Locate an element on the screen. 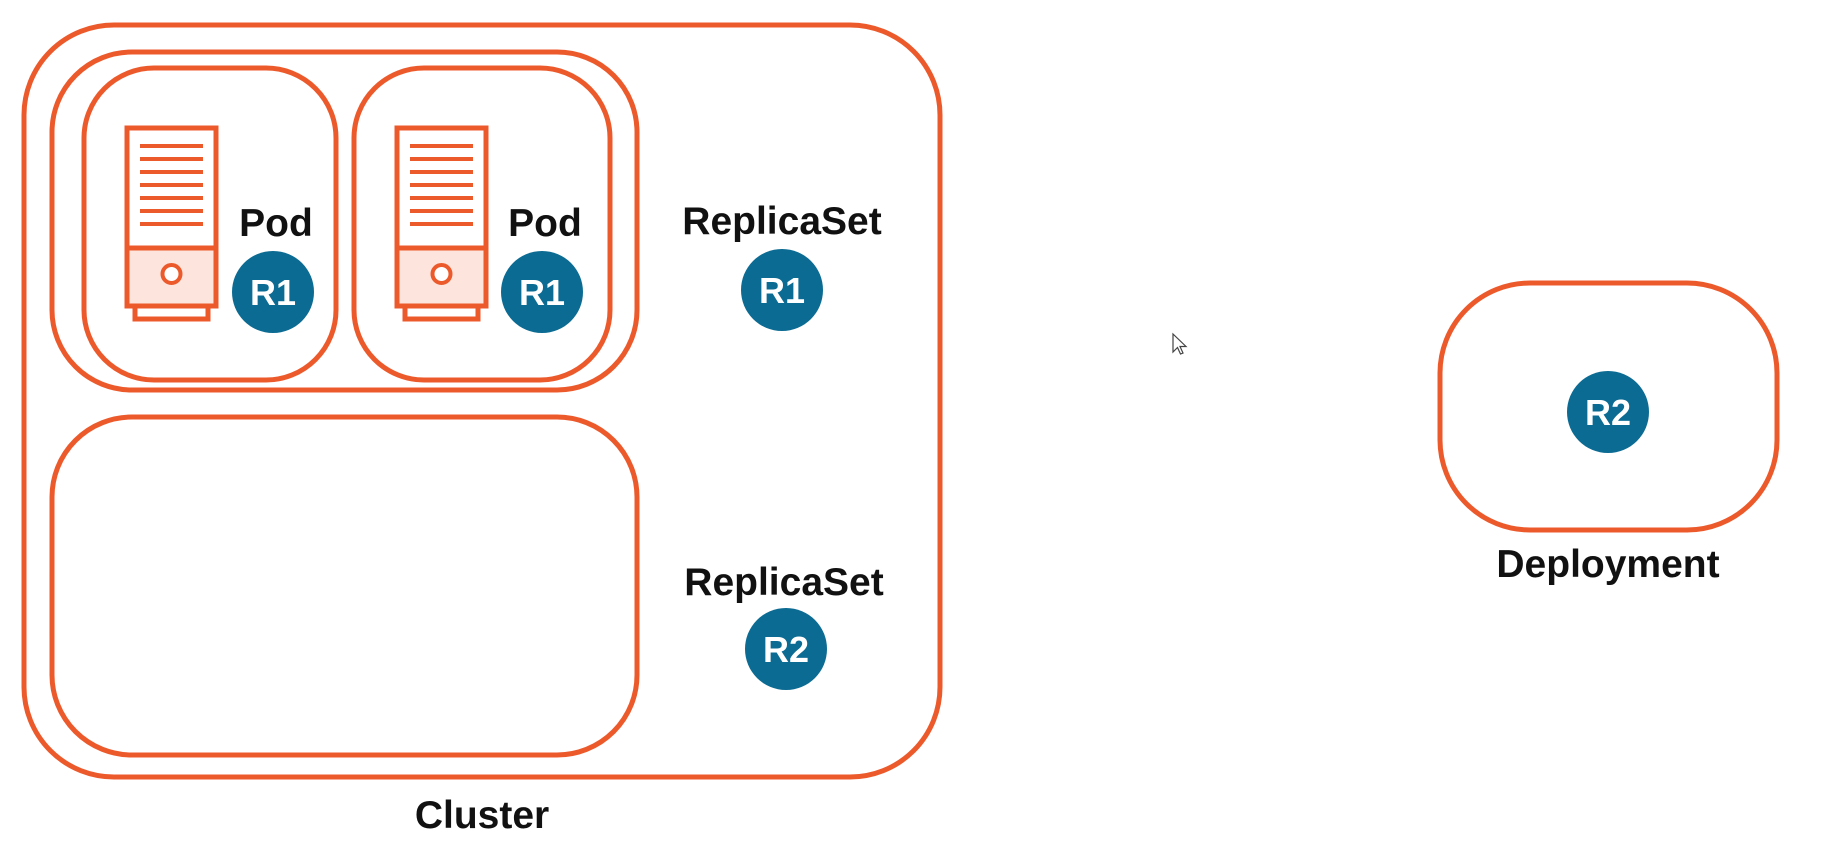 This screenshot has width=1825, height=844. deployment-frame is located at coordinates (1608, 406).